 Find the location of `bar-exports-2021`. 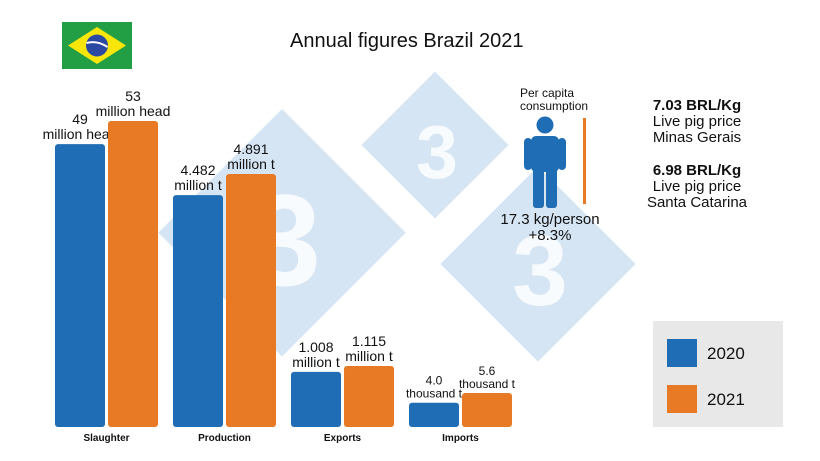

bar-exports-2021 is located at coordinates (369, 396).